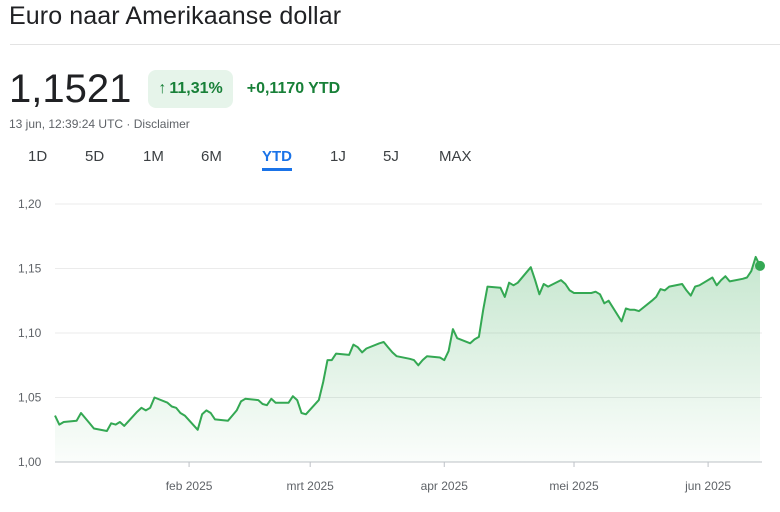 Image resolution: width=780 pixels, height=512 pixels. I want to click on change-absolute-value: +0,1170, so click(275, 88).